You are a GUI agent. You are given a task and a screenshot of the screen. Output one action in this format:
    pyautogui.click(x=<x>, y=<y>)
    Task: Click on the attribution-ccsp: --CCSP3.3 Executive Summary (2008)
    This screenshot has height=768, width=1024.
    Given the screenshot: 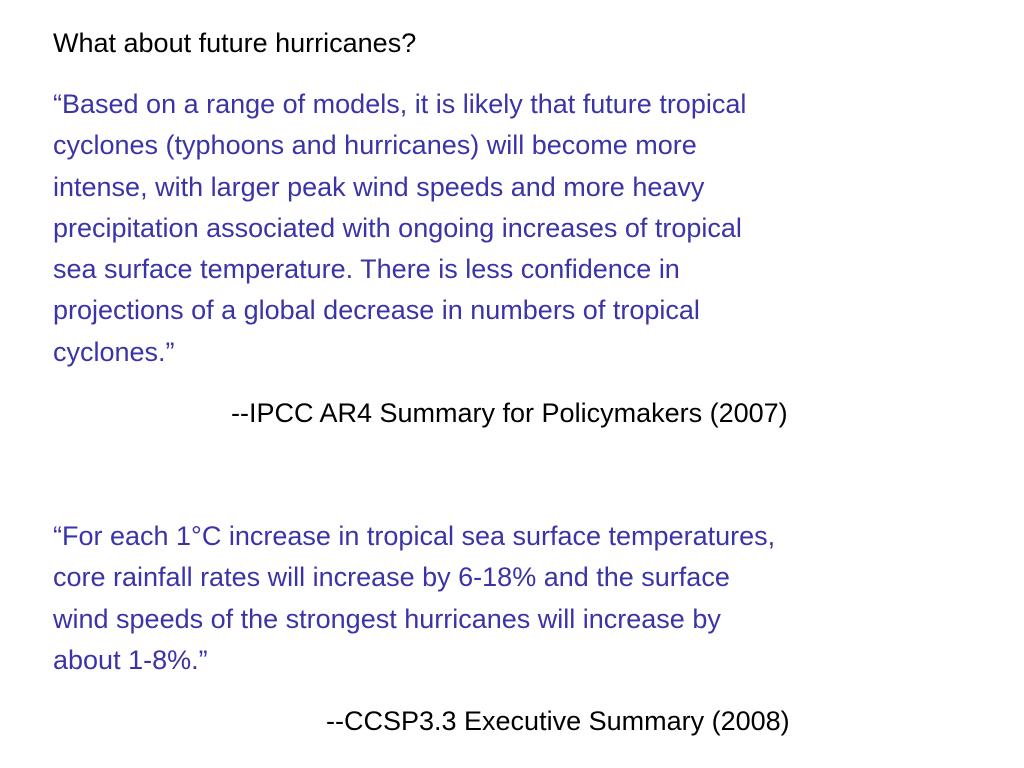 What is the action you would take?
    pyautogui.click(x=558, y=721)
    